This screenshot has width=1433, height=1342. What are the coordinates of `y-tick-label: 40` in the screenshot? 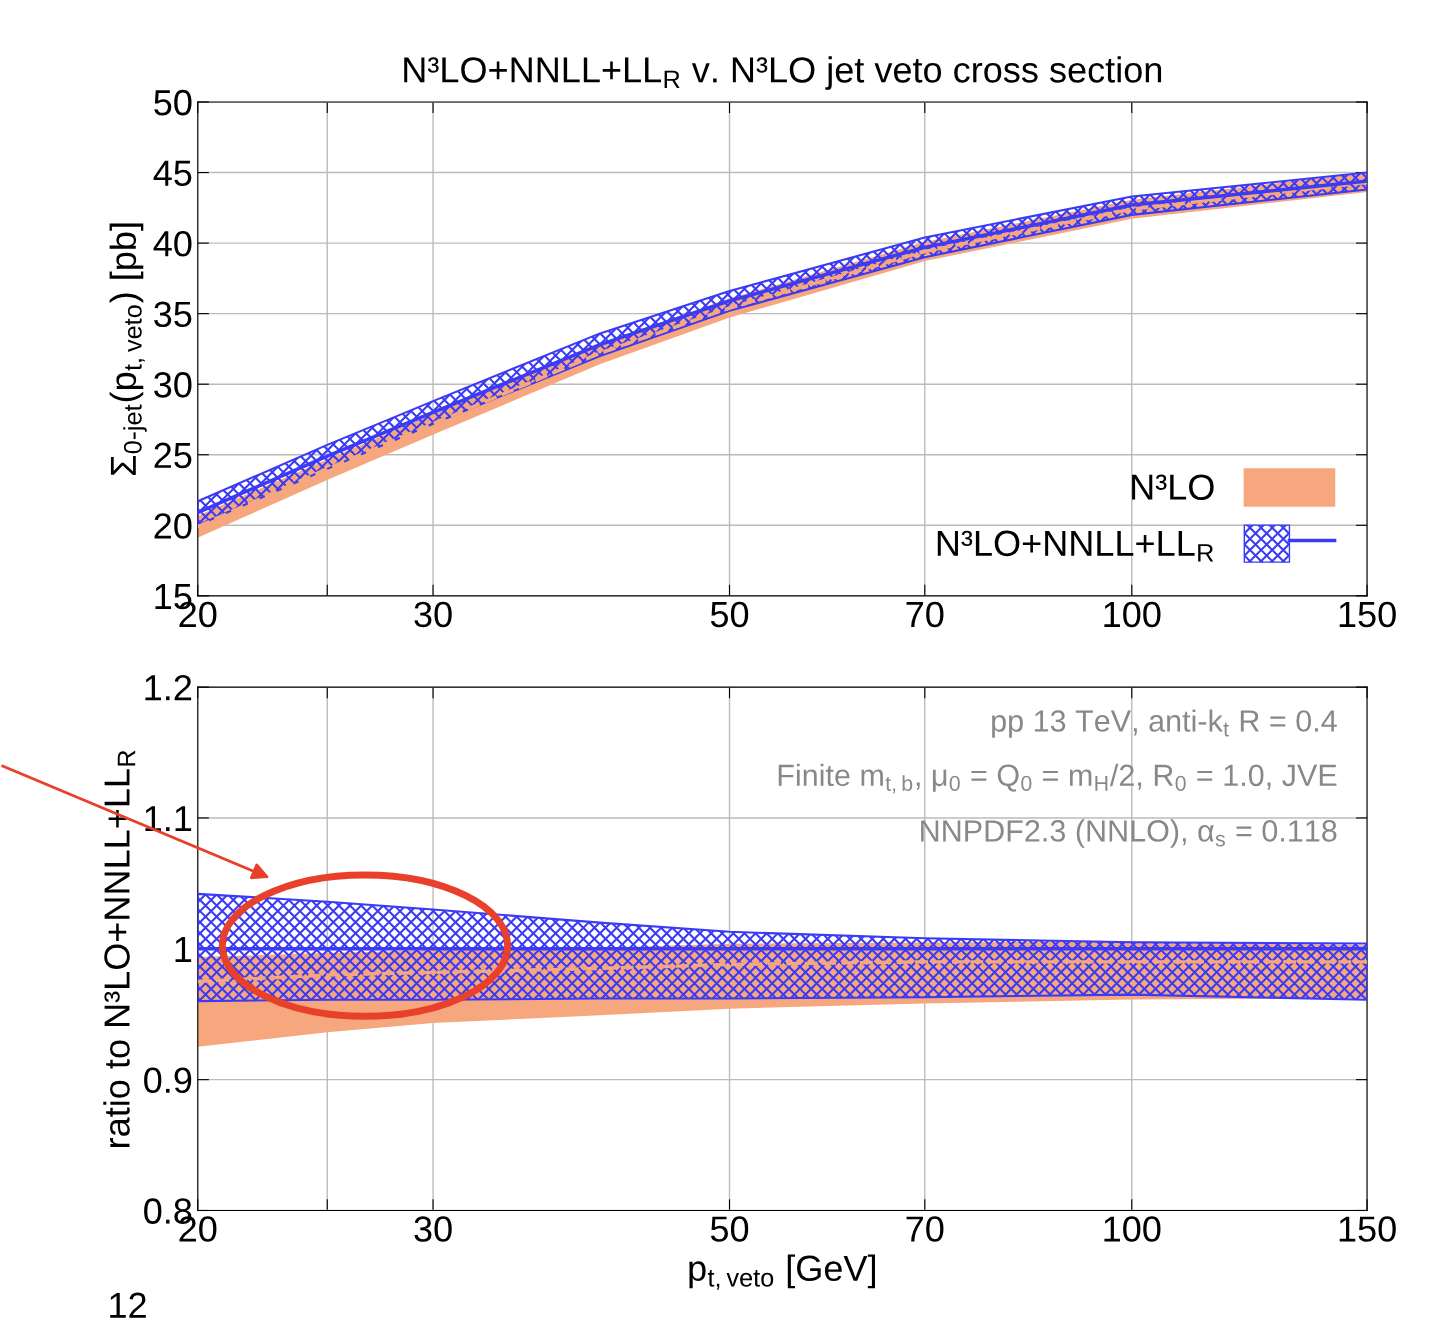 It's located at (172, 243).